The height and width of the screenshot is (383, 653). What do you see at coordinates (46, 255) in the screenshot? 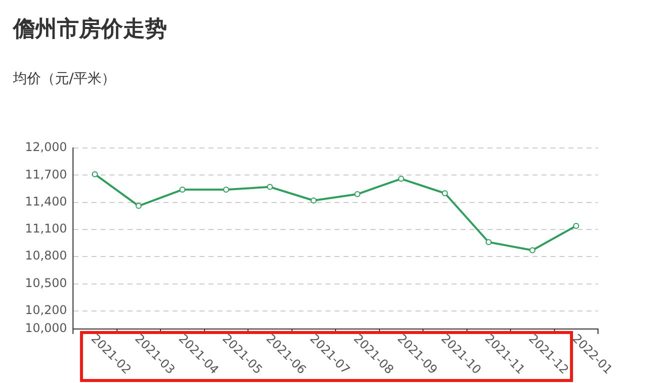
I see `y-tick-label: 10,800` at bounding box center [46, 255].